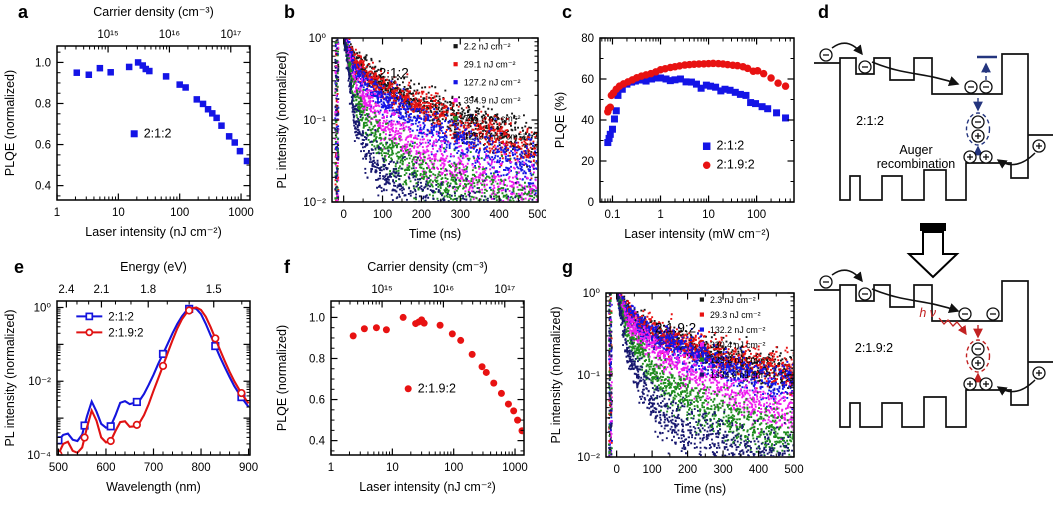 This screenshot has width=1053, height=507. What do you see at coordinates (567, 267) in the screenshot?
I see `panel-label-g: g` at bounding box center [567, 267].